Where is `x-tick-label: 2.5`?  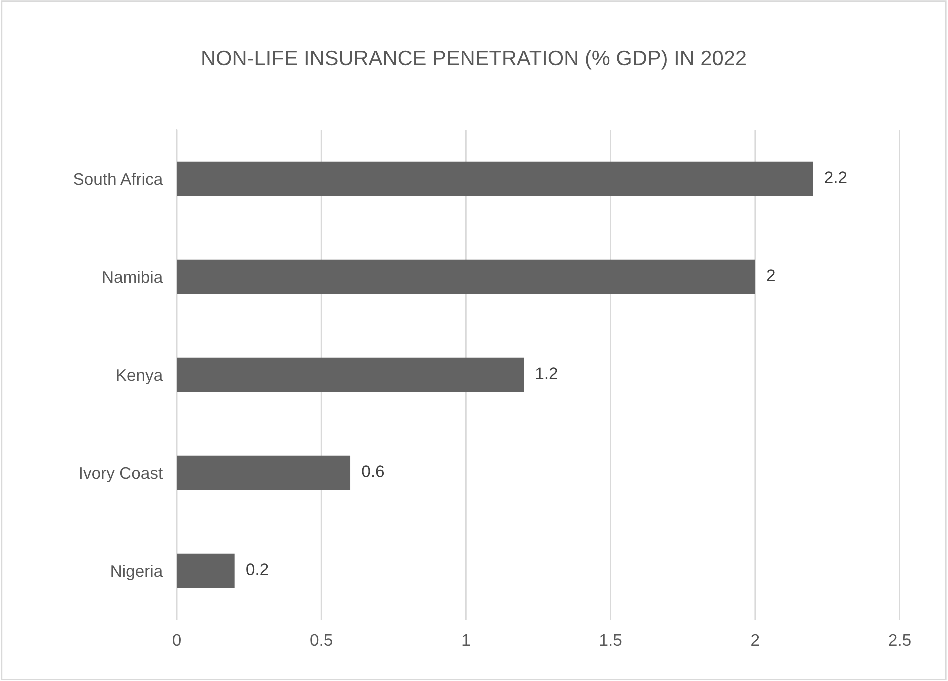
x-tick-label: 2.5 is located at coordinates (900, 640).